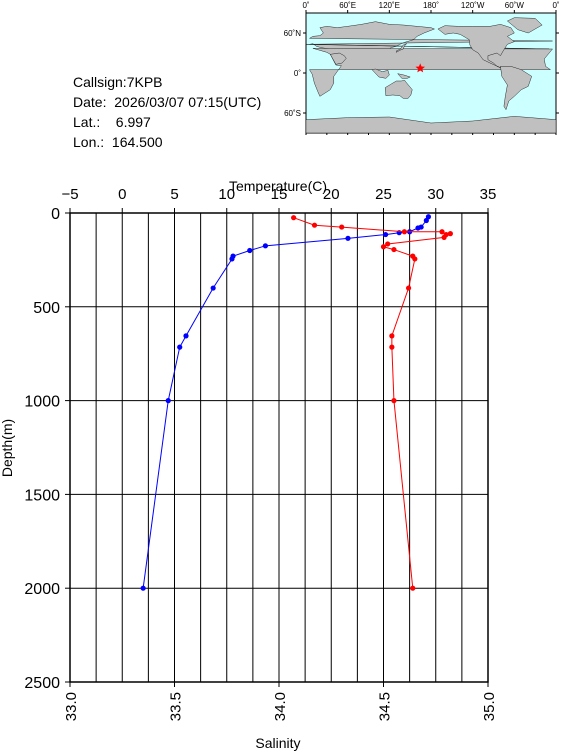 This screenshot has width=564, height=751. I want to click on depth-tick-label: 0, so click(55, 214).